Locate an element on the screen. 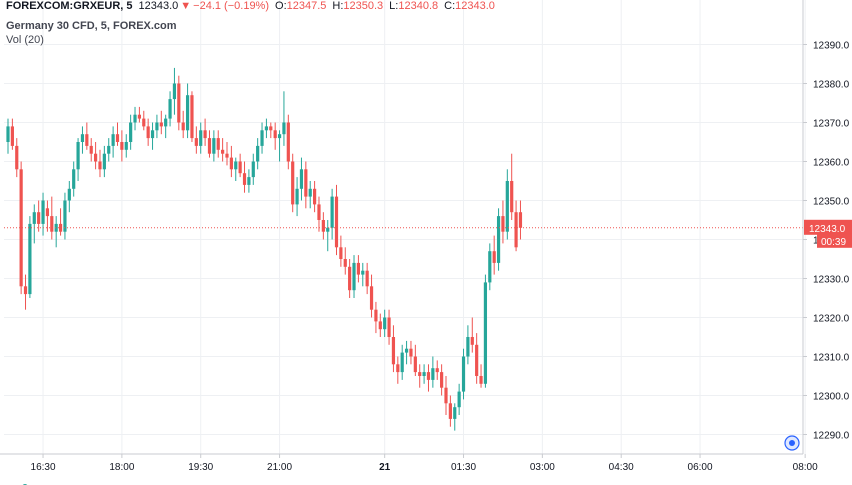  price-tick-label: 12290.0 is located at coordinates (831, 436).